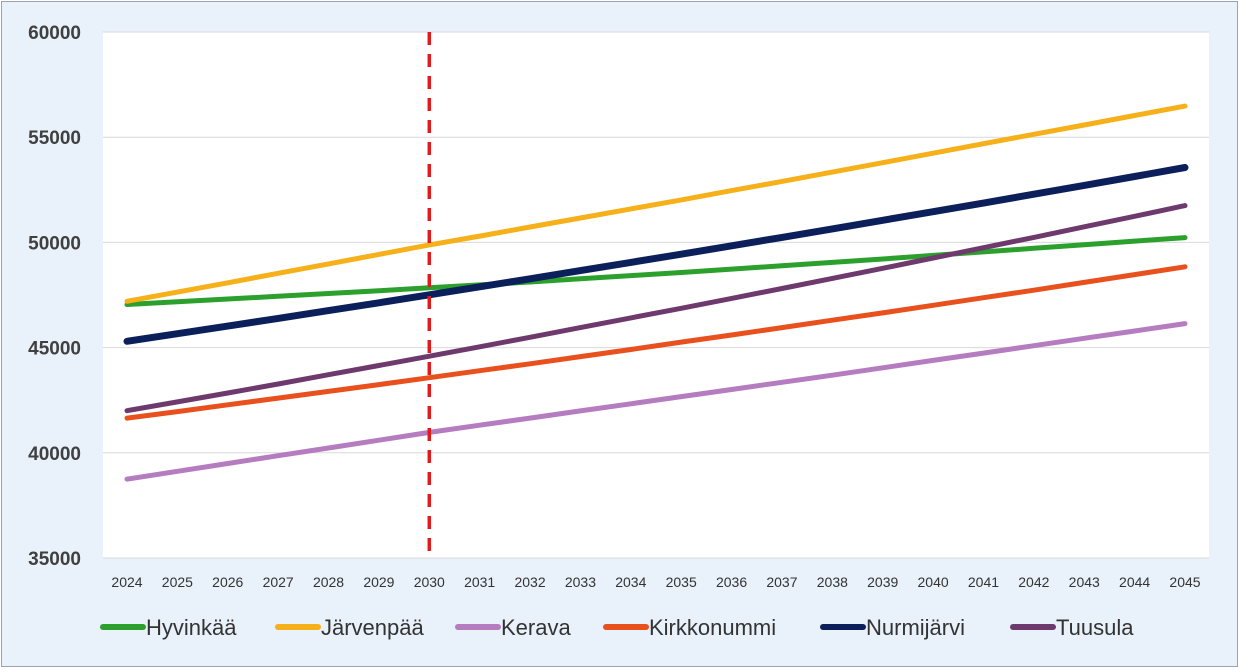 The image size is (1241, 670). What do you see at coordinates (191, 627) in the screenshot?
I see `legend-label-0: Hyvinkää` at bounding box center [191, 627].